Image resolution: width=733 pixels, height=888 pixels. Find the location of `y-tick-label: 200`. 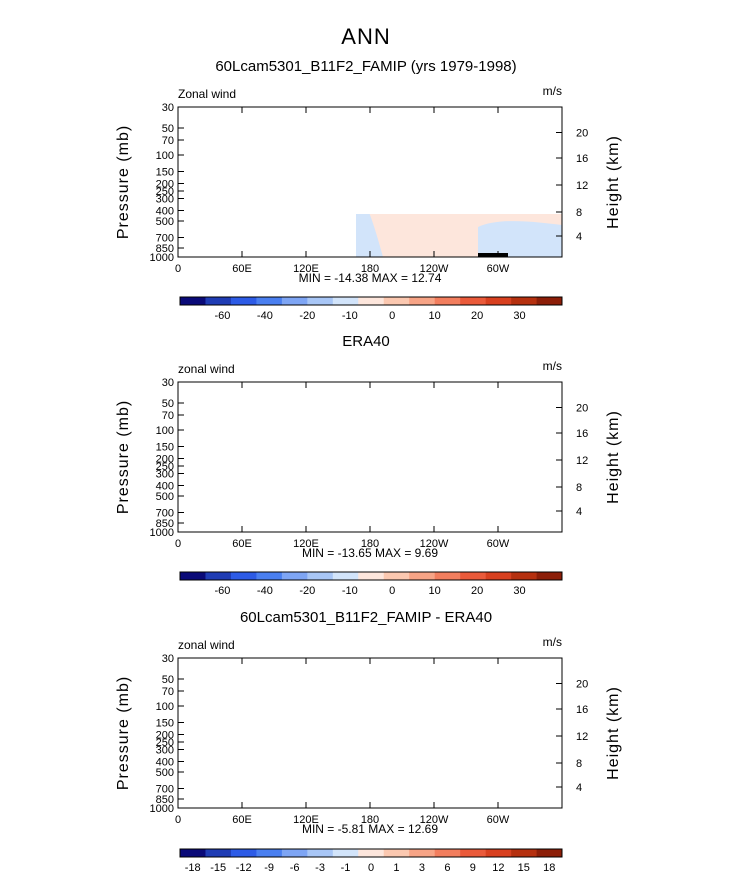

y-tick-label: 200 is located at coordinates (165, 736).